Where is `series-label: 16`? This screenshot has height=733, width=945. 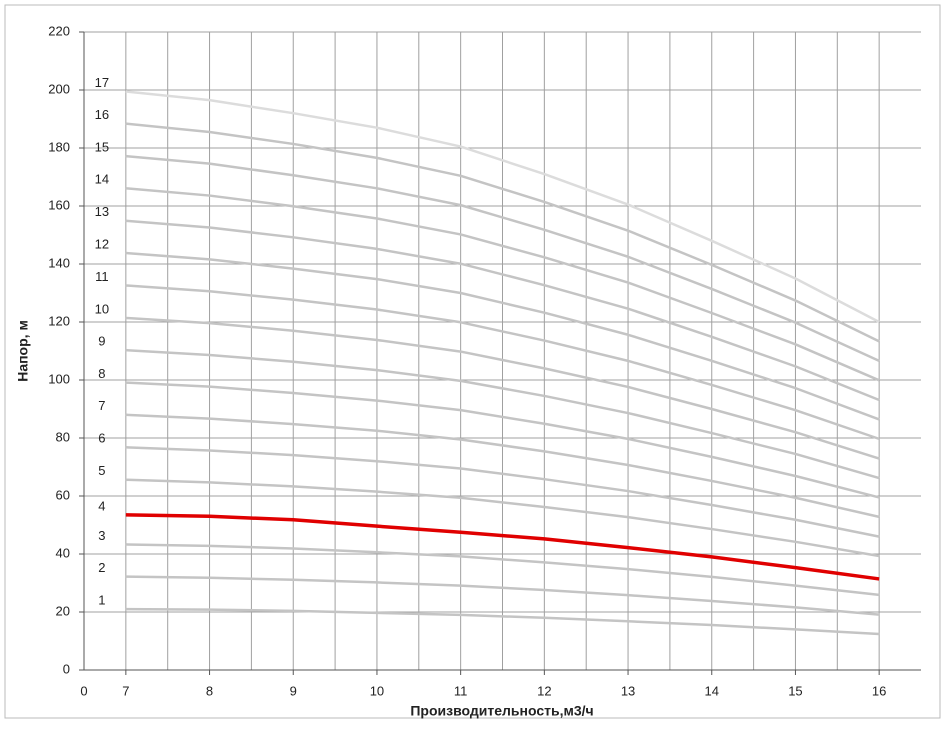 series-label: 16 is located at coordinates (102, 114).